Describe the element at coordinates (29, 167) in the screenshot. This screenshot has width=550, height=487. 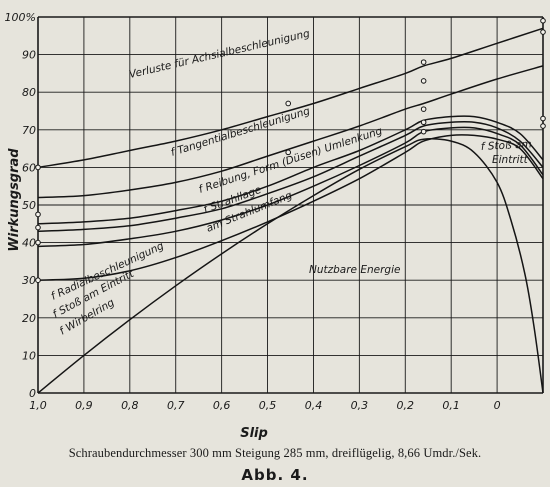
I see `y-tick-label: 60` at that location.